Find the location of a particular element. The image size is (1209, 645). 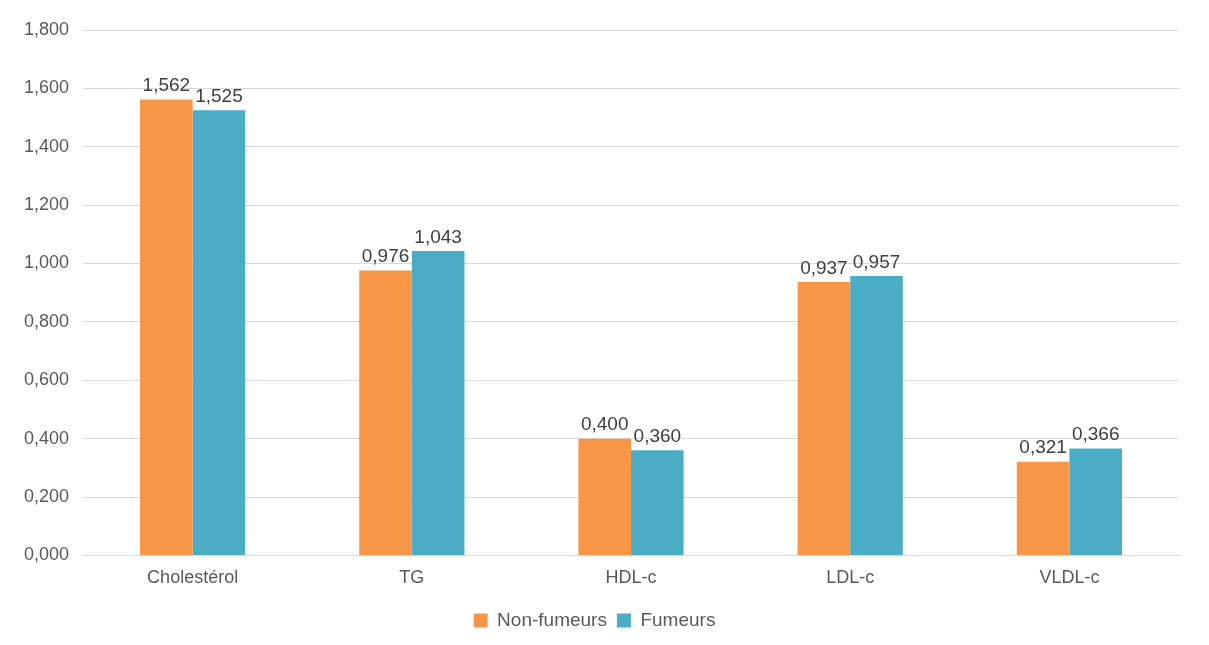

data-label: 0,366 is located at coordinates (1095, 434).